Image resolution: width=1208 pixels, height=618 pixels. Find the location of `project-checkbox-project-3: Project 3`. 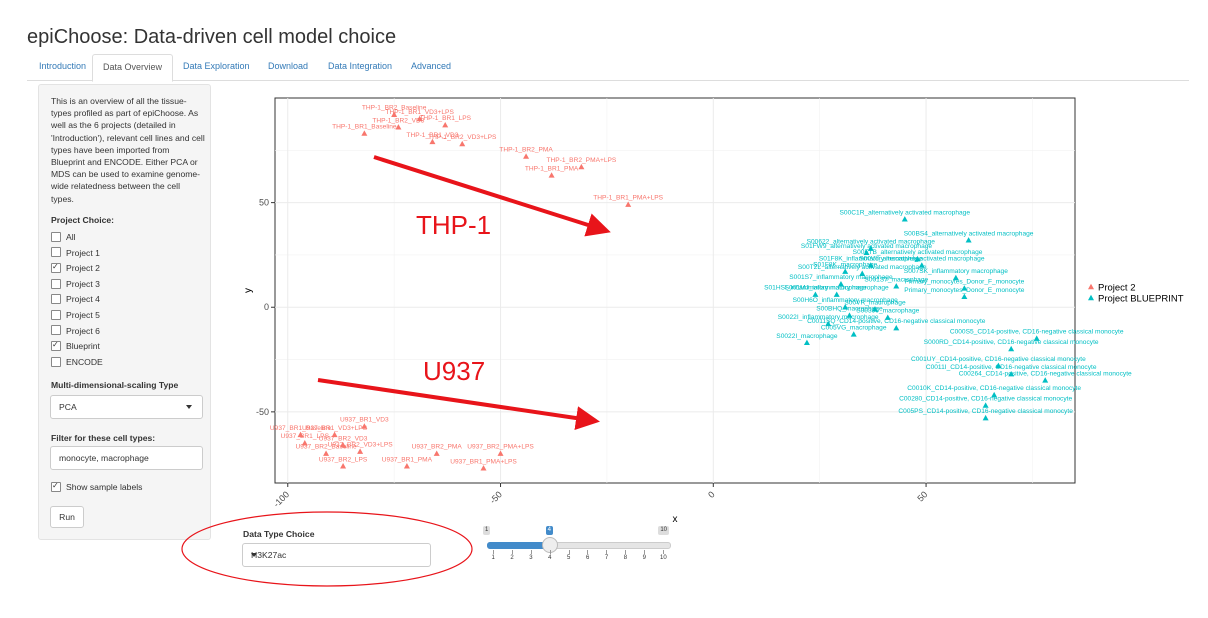

project-checkbox-project-3: Project 3 is located at coordinates (75, 284).